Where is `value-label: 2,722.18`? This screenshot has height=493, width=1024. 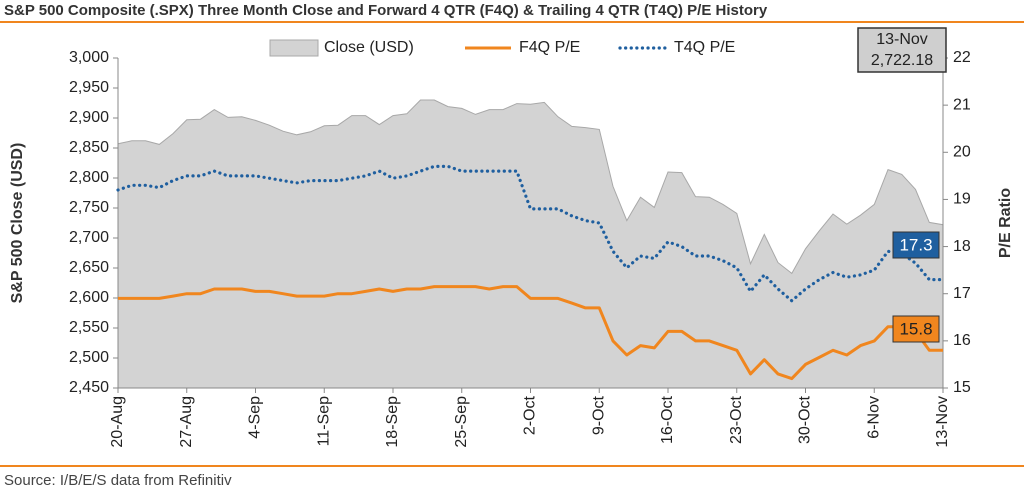 value-label: 2,722.18 is located at coordinates (902, 60).